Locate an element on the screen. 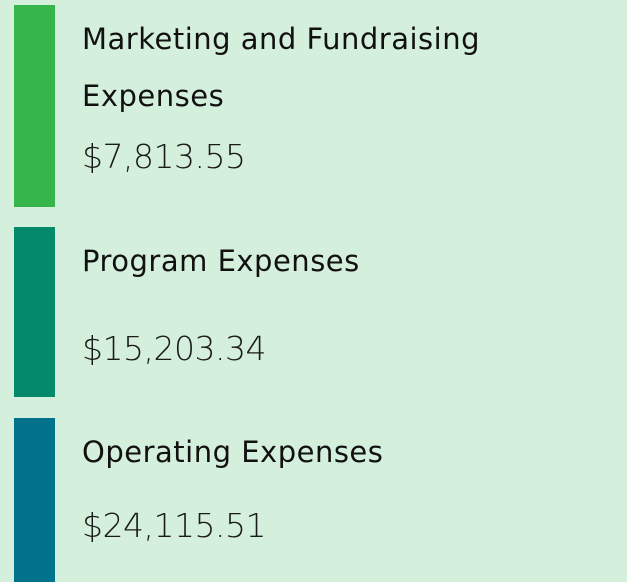  item-label: Marketing and Fundraising Expenses is located at coordinates (281, 67).